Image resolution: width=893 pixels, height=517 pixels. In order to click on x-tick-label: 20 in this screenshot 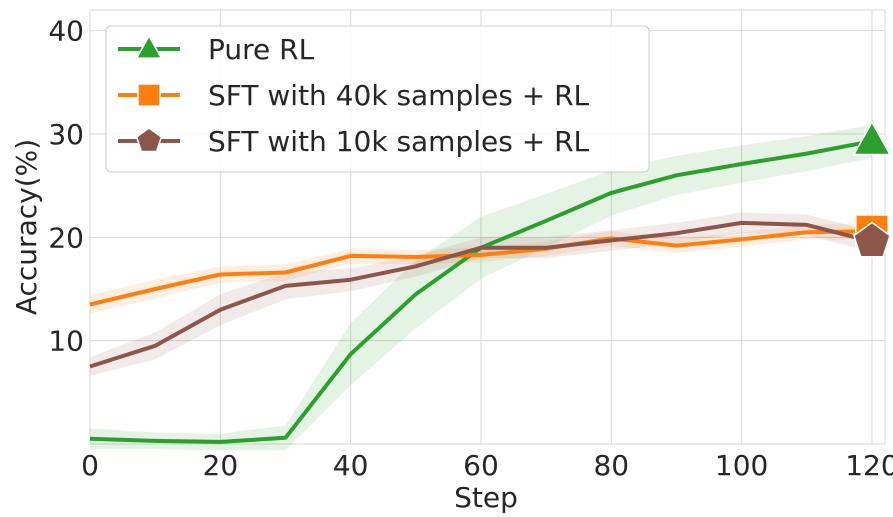, I will do `click(221, 465)`.